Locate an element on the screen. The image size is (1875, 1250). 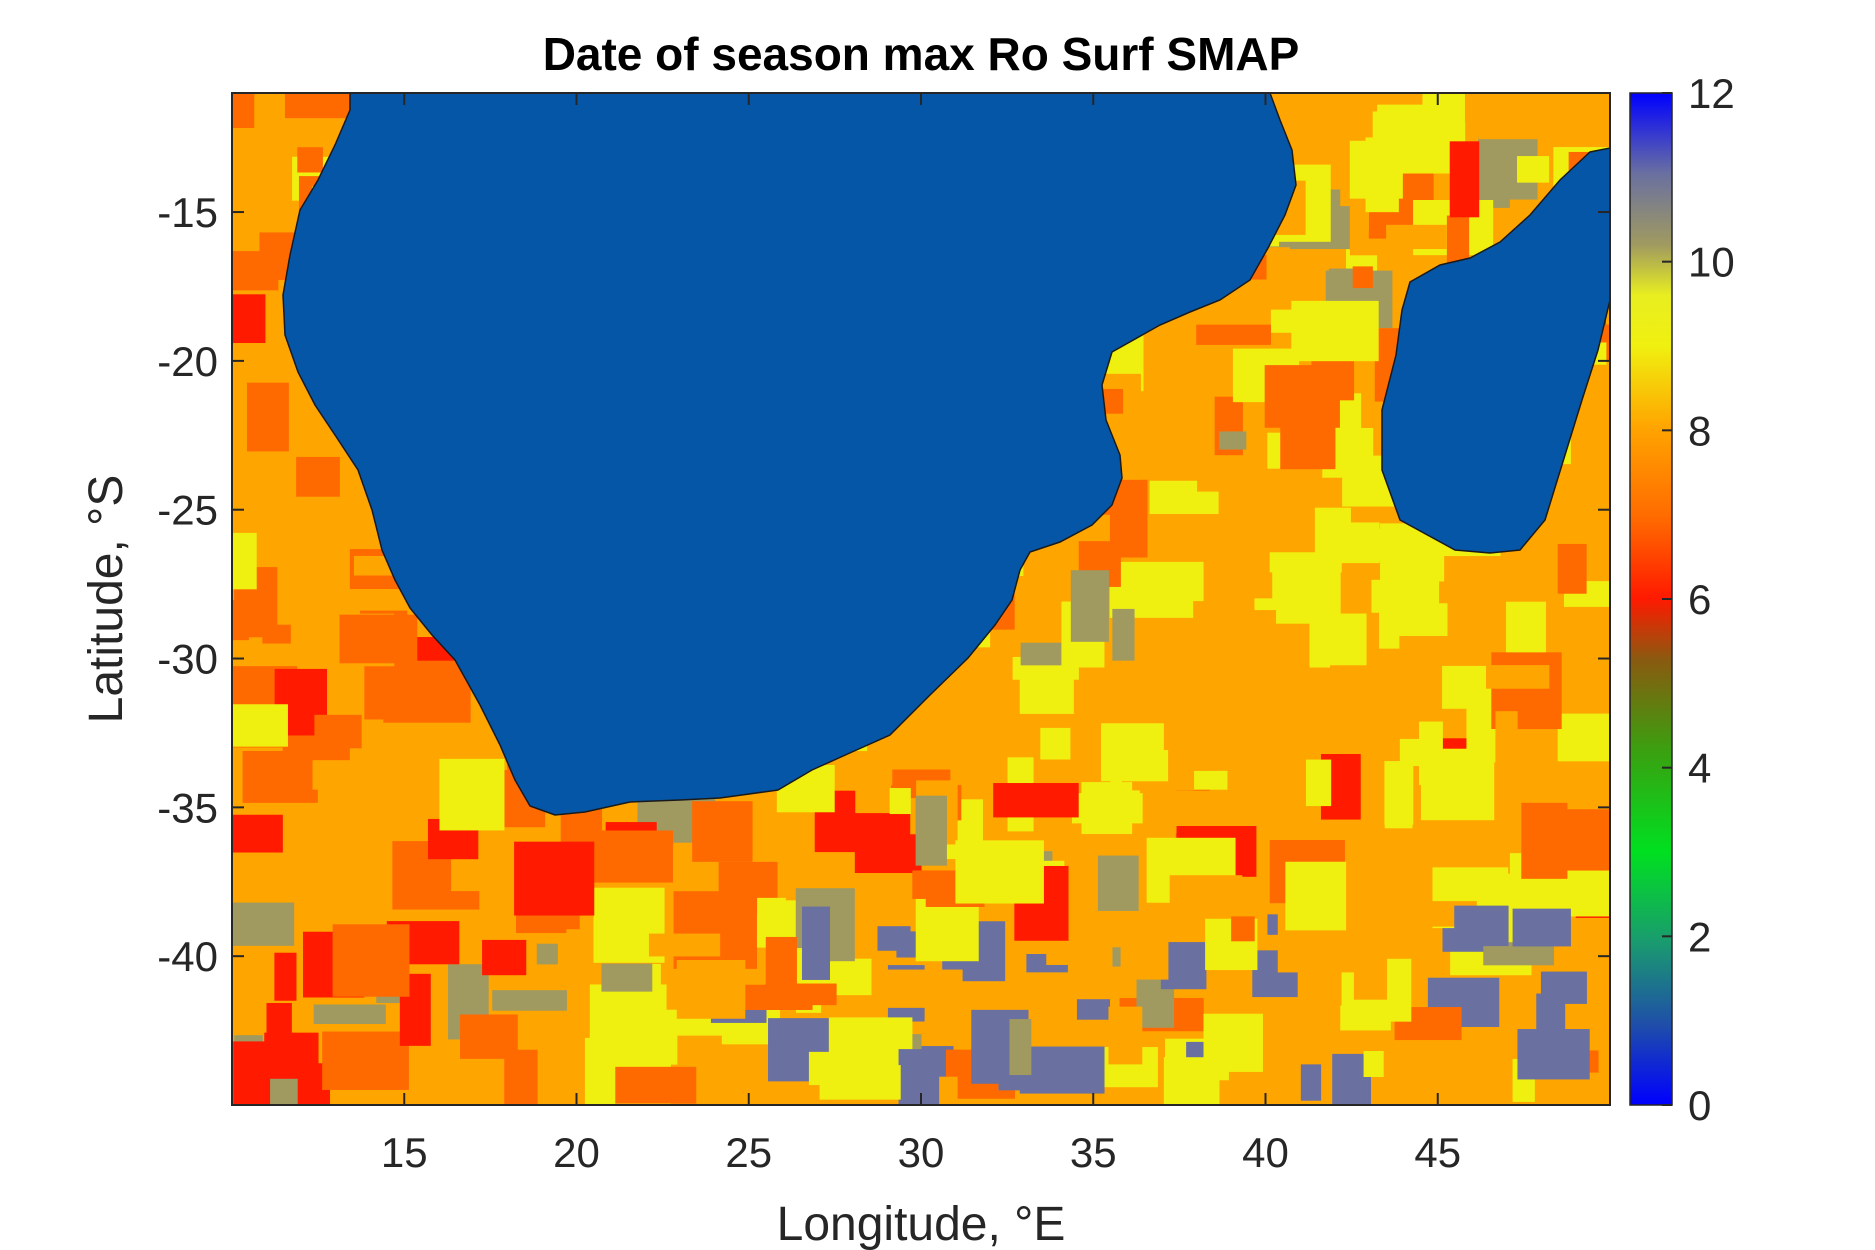
x-axis-label: Longitude, °E is located at coordinates (921, 1224).